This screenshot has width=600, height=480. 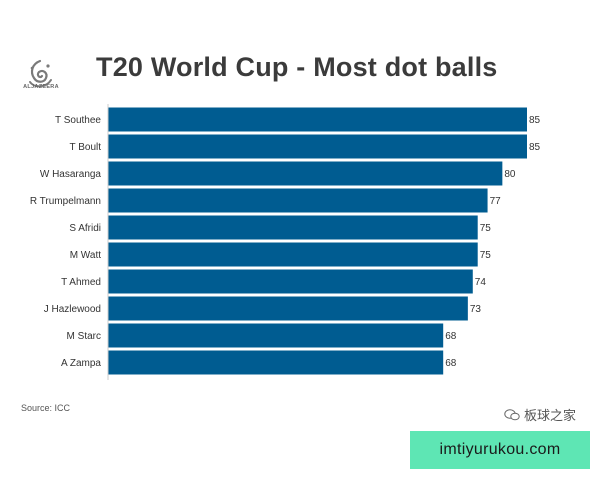 What do you see at coordinates (481, 282) in the screenshot?
I see `value-label: 74` at bounding box center [481, 282].